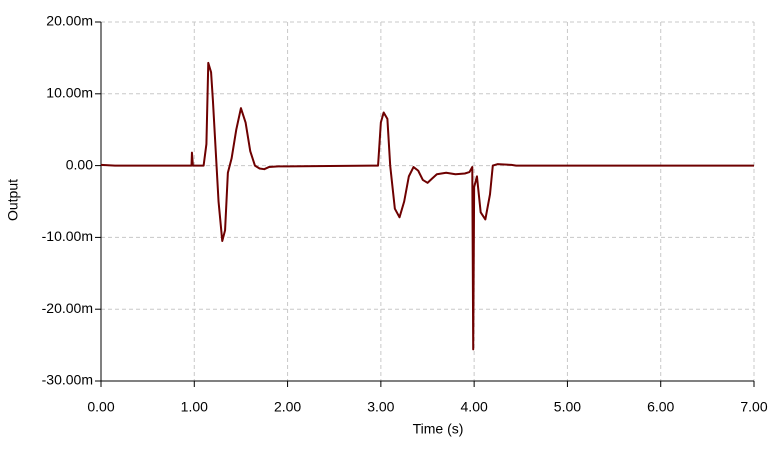 This screenshot has height=449, width=778. Describe the element at coordinates (13, 200) in the screenshot. I see `y-axis-label: Output` at that location.